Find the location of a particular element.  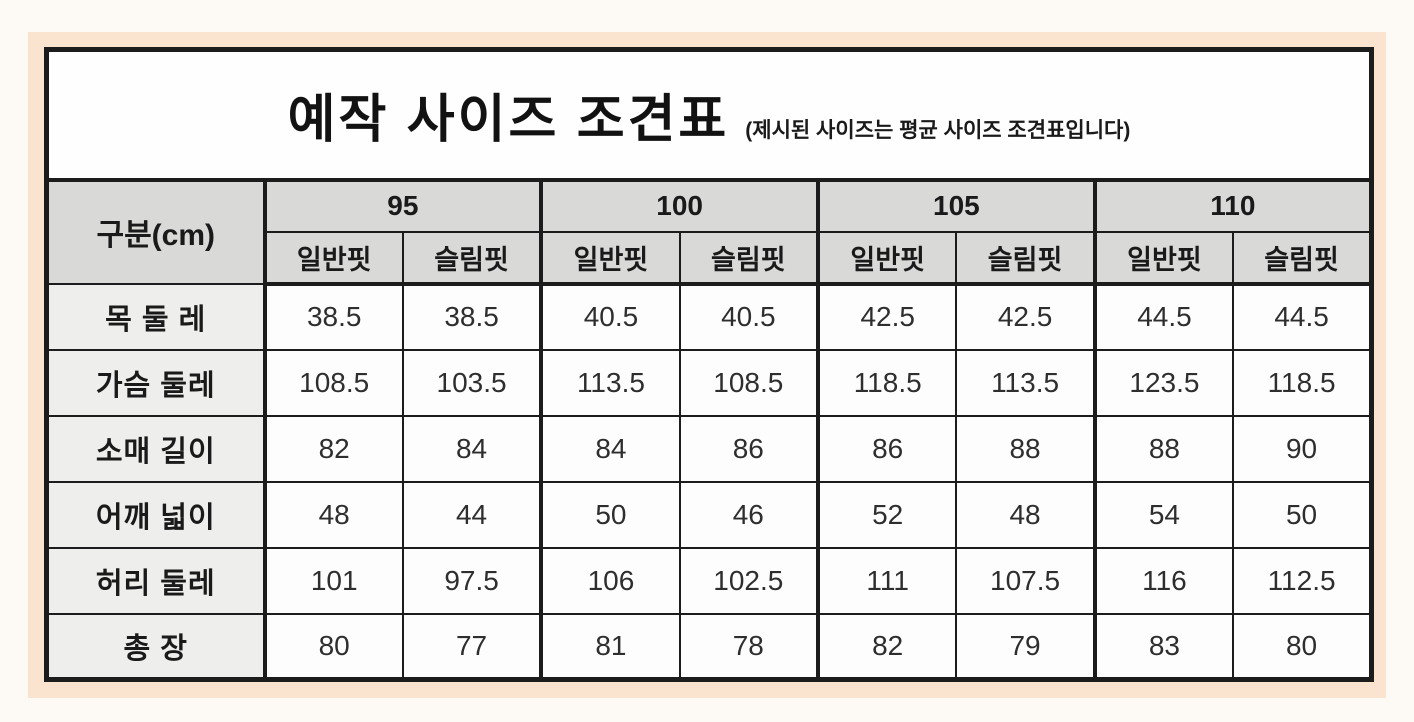

size-group-105: 105 is located at coordinates (956, 205).